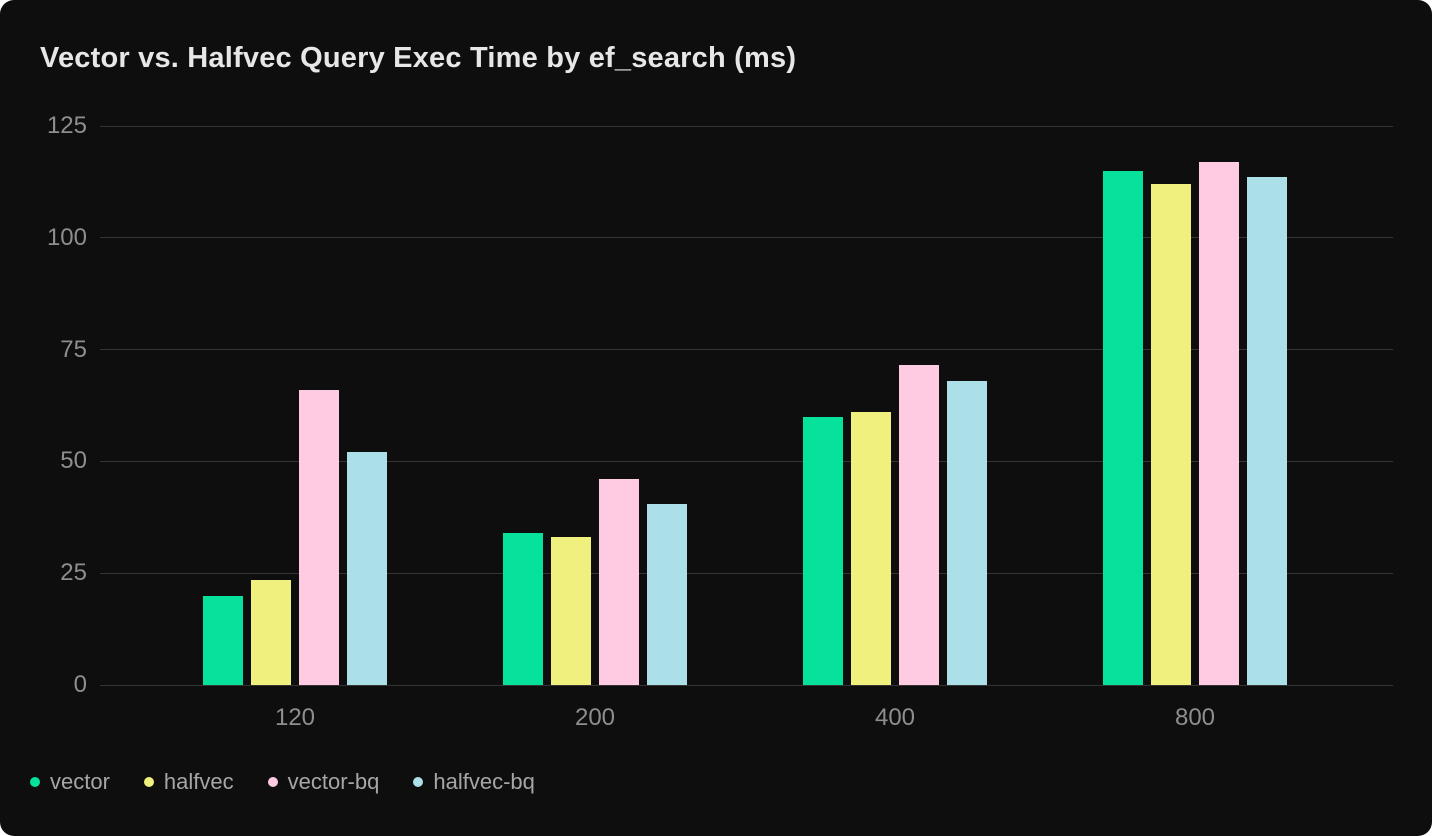 The image size is (1432, 836). I want to click on gridline-y25, so click(746, 573).